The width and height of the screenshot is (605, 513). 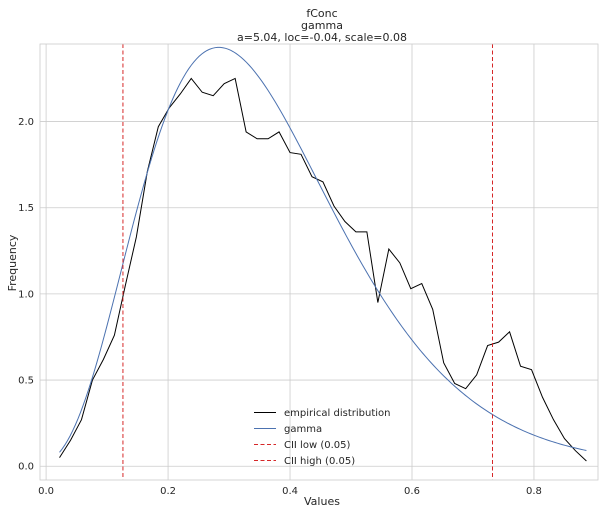 What do you see at coordinates (534, 491) in the screenshot?
I see `x-tick-label: 0.8` at bounding box center [534, 491].